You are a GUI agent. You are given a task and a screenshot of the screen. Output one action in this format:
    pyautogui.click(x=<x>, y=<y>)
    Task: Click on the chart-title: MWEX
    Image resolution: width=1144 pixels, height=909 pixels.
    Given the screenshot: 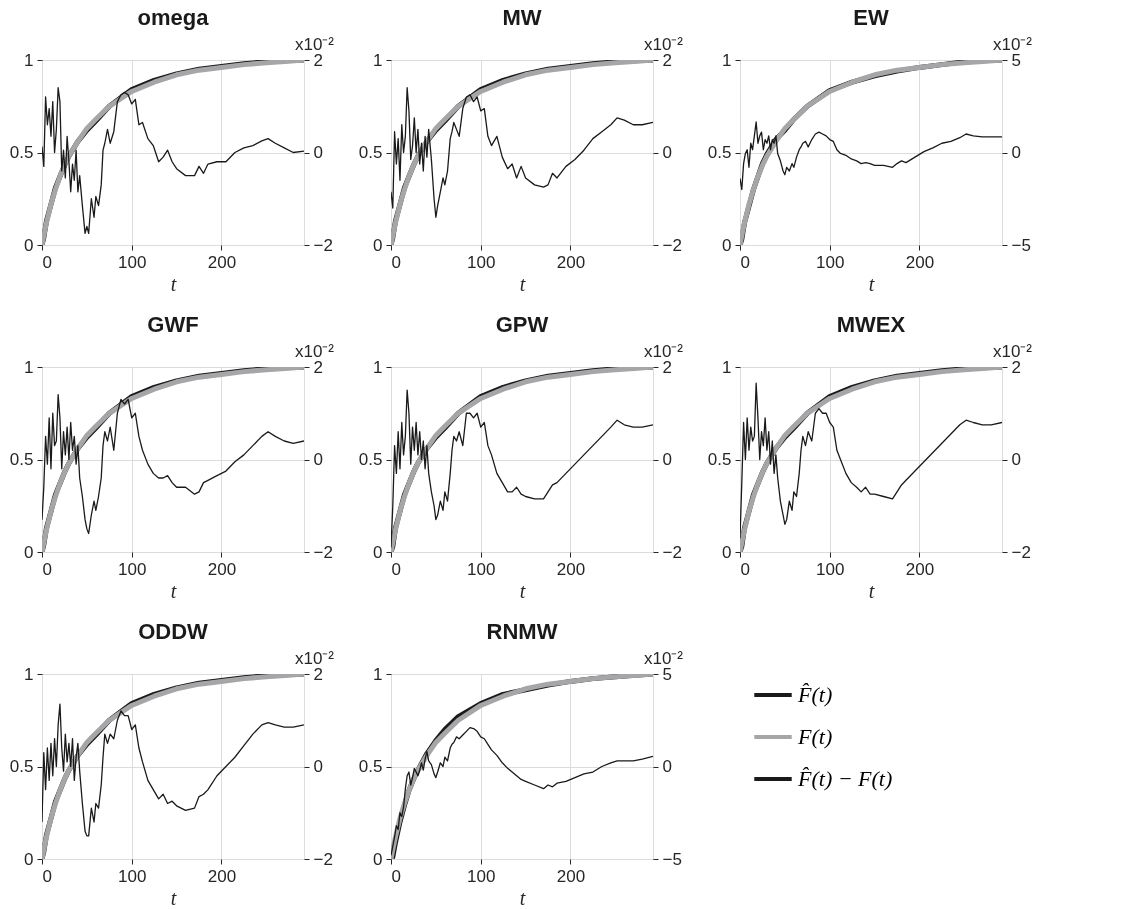 What is the action you would take?
    pyautogui.click(x=871, y=324)
    